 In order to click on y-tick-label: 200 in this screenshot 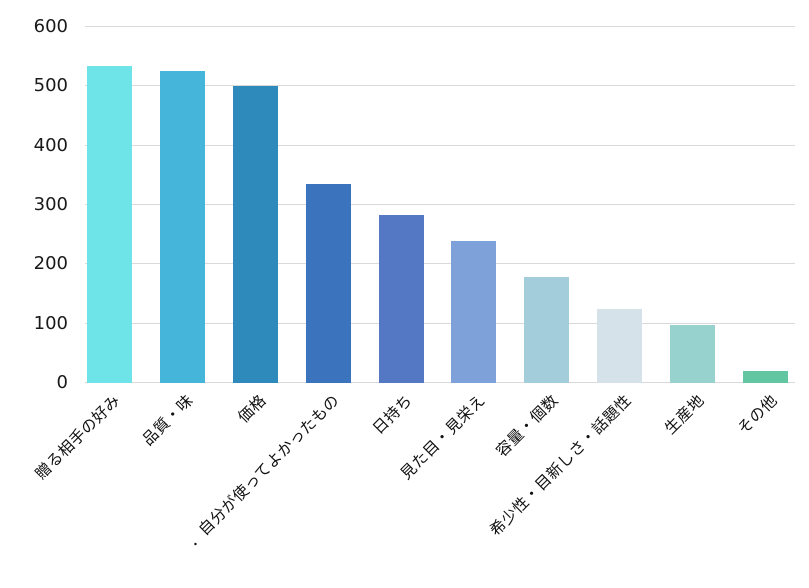, I will do `click(50, 264)`.